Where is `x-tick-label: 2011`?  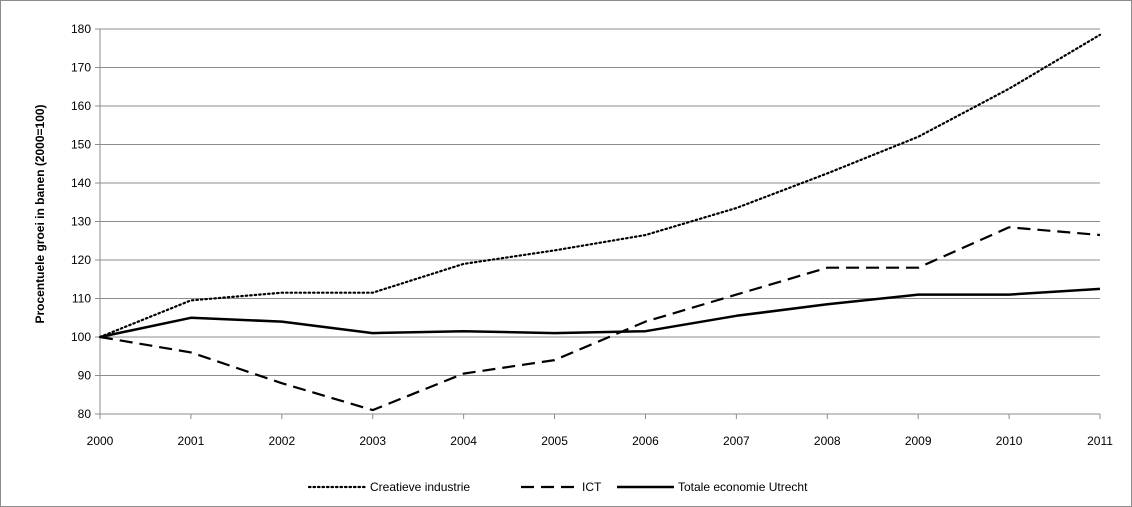
x-tick-label: 2011 is located at coordinates (1100, 441).